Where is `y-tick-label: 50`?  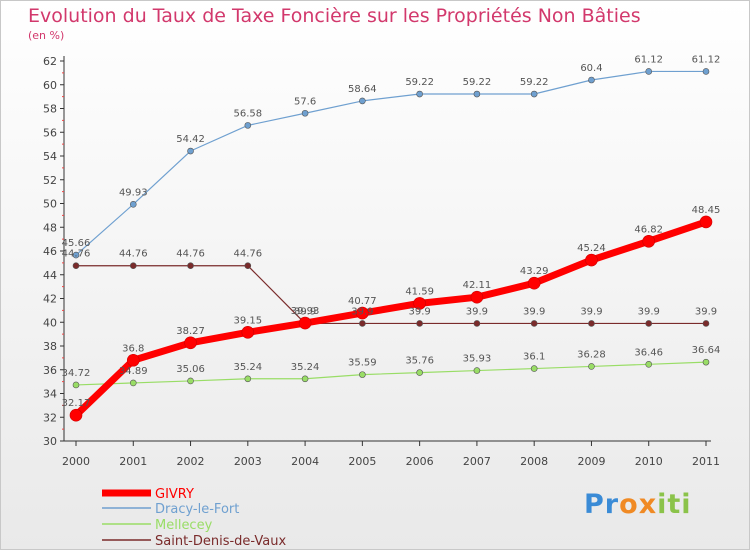 y-tick-label: 50 is located at coordinates (50, 204).